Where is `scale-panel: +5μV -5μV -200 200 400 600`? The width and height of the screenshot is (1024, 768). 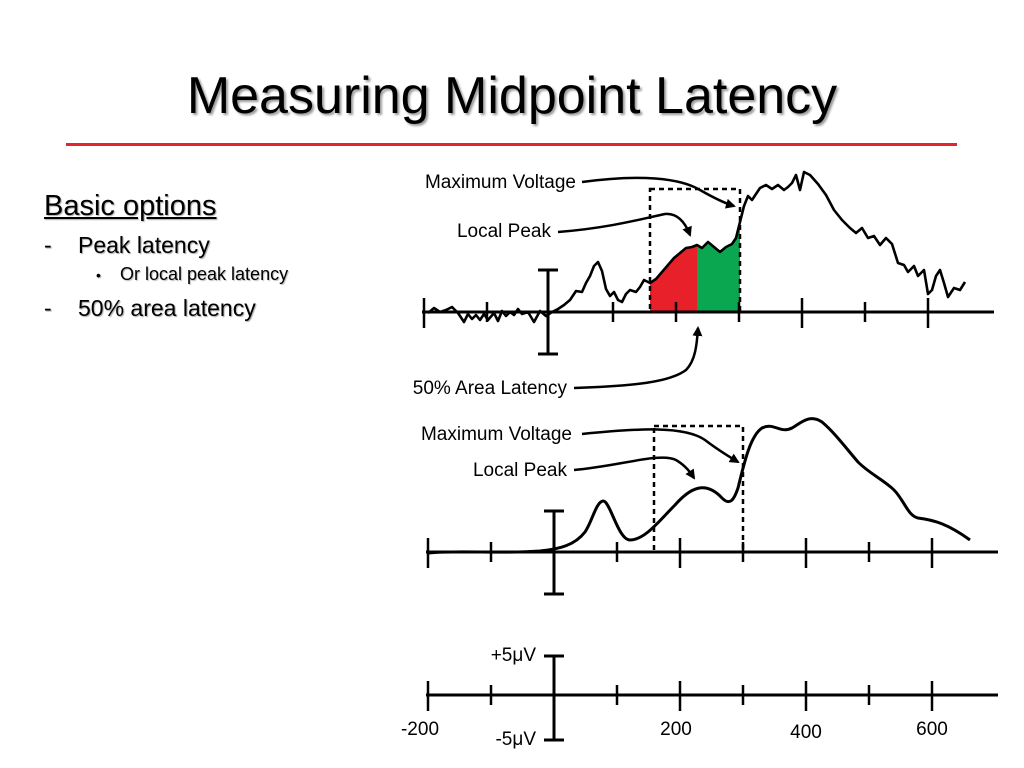 scale-panel: +5μV -5μV -200 200 400 600 is located at coordinates (699, 697).